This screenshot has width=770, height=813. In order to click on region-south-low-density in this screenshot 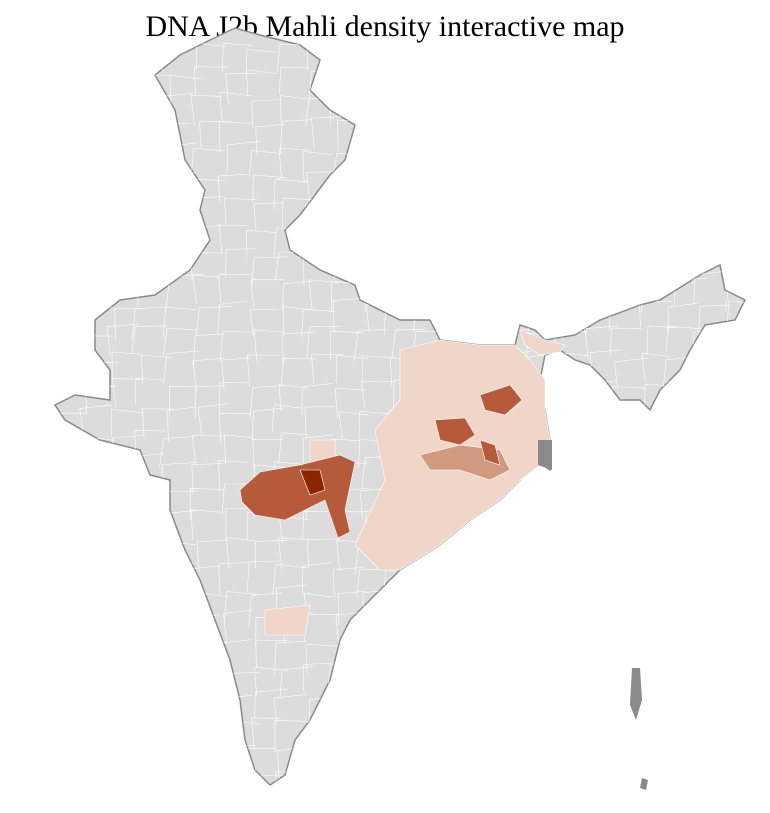, I will do `click(287, 620)`.